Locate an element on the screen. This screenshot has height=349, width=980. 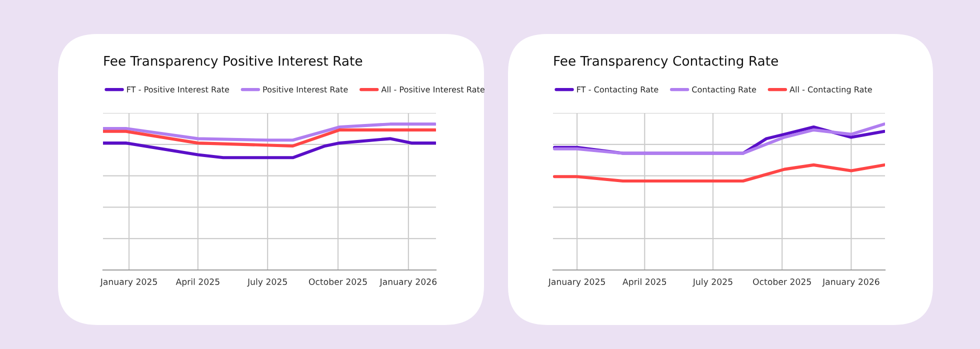
legend-label: All - Contacting Rate is located at coordinates (831, 90).